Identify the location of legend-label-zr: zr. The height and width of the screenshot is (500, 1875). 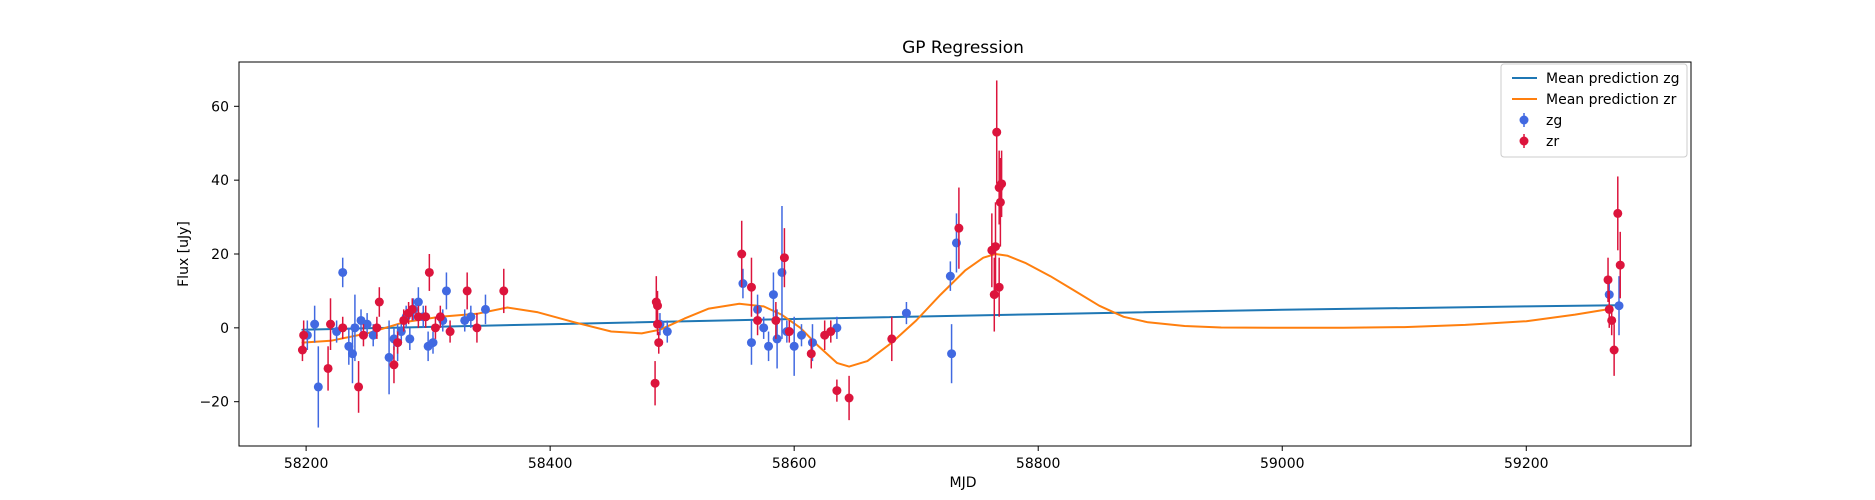
(1552, 142).